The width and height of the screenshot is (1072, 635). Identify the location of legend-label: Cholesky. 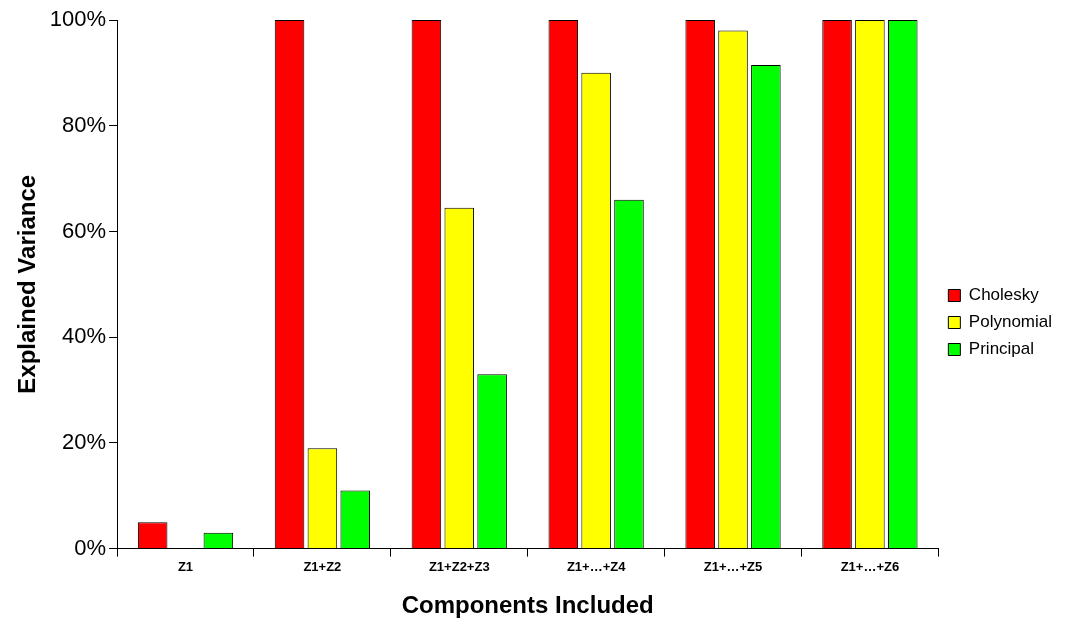
(1004, 295).